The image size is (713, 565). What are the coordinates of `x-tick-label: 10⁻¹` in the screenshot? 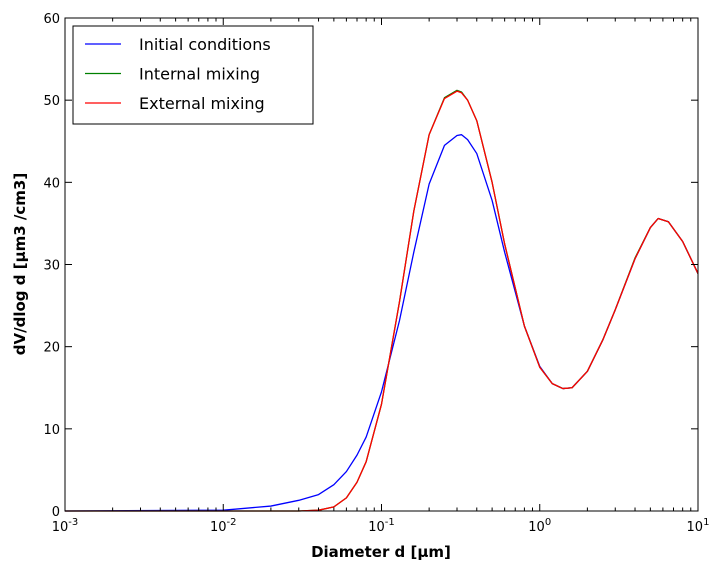 It's located at (381, 526).